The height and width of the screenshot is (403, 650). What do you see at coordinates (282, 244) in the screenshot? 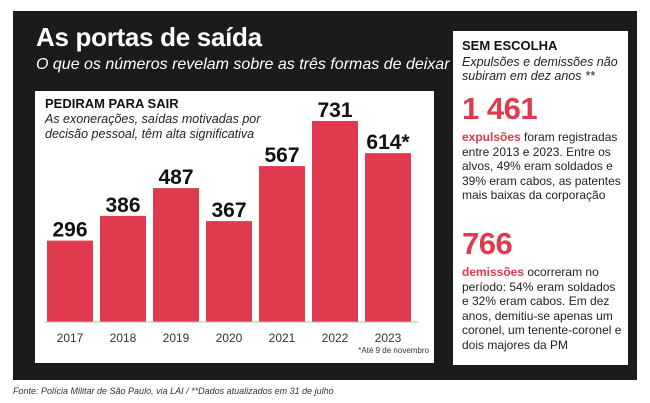
I see `bar-2021` at bounding box center [282, 244].